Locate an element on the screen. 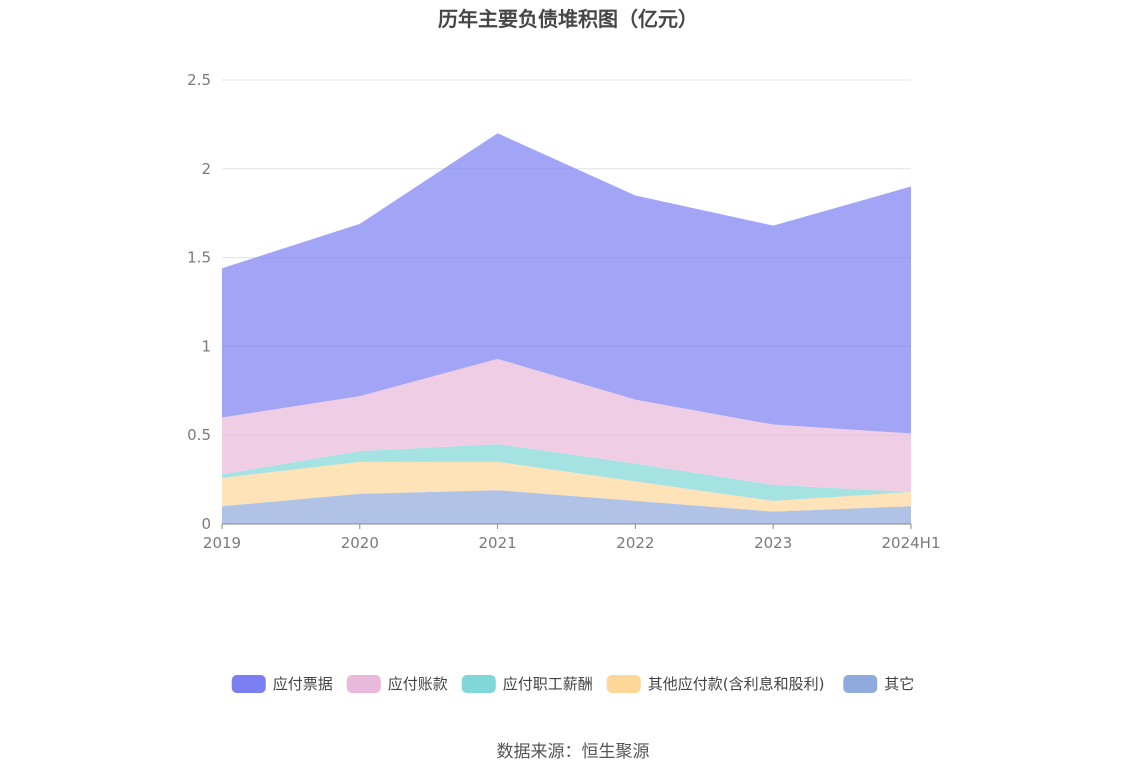  x-tick-label: 2024H1 is located at coordinates (911, 543).